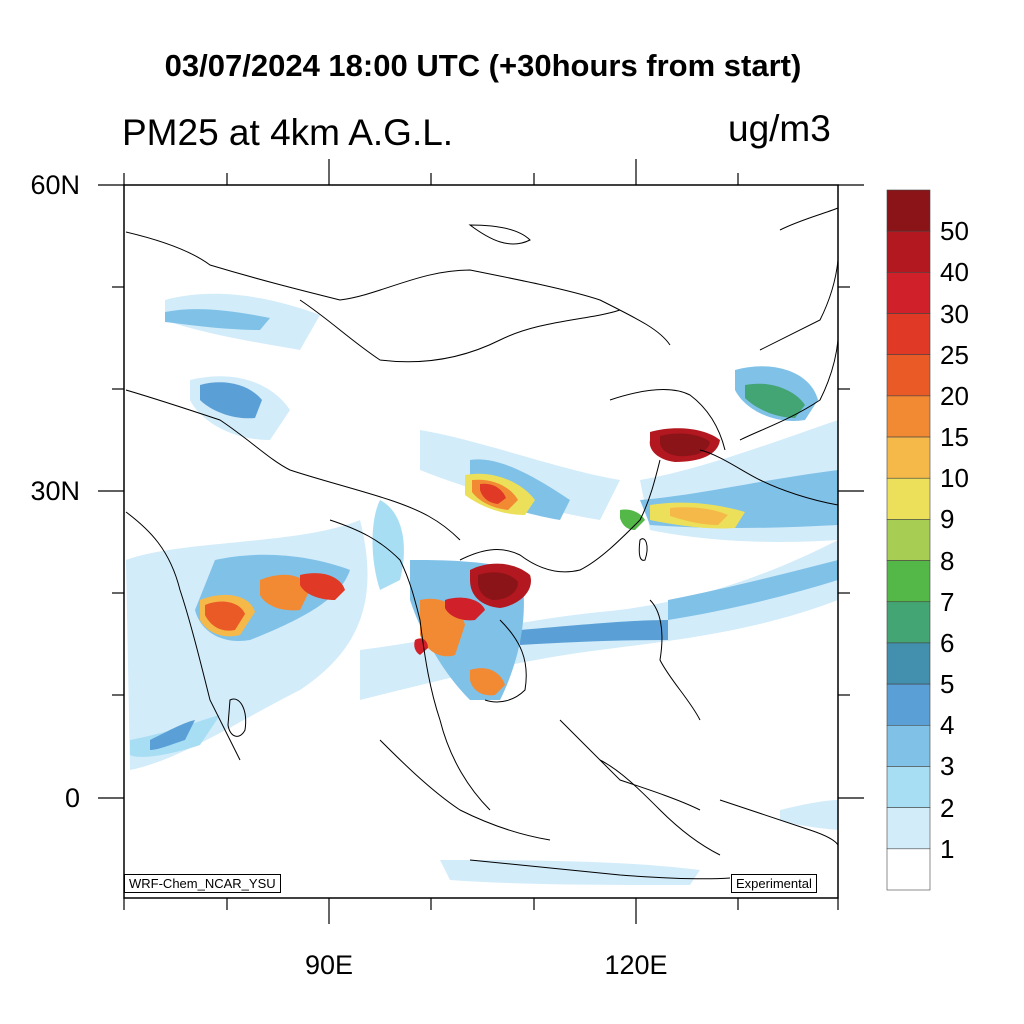 The width and height of the screenshot is (1024, 1024). What do you see at coordinates (779, 128) in the screenshot?
I see `units-label: ug/m3` at bounding box center [779, 128].